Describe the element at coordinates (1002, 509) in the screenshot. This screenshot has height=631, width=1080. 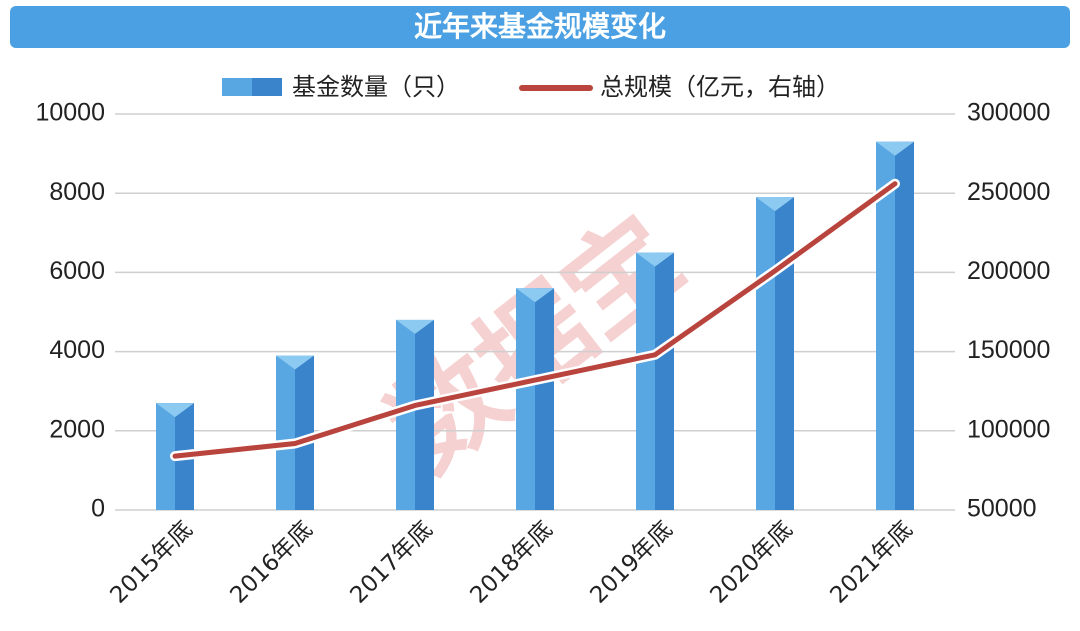
I see `y2-tick-label: 50000` at that location.